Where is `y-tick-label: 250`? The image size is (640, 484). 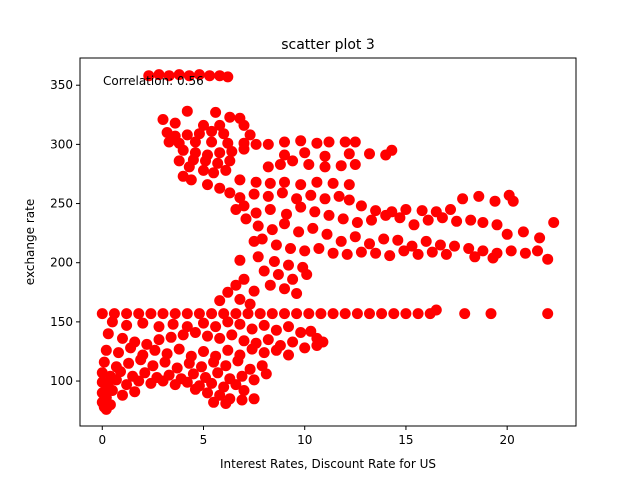 y-tick-label: 250 is located at coordinates (61, 204).